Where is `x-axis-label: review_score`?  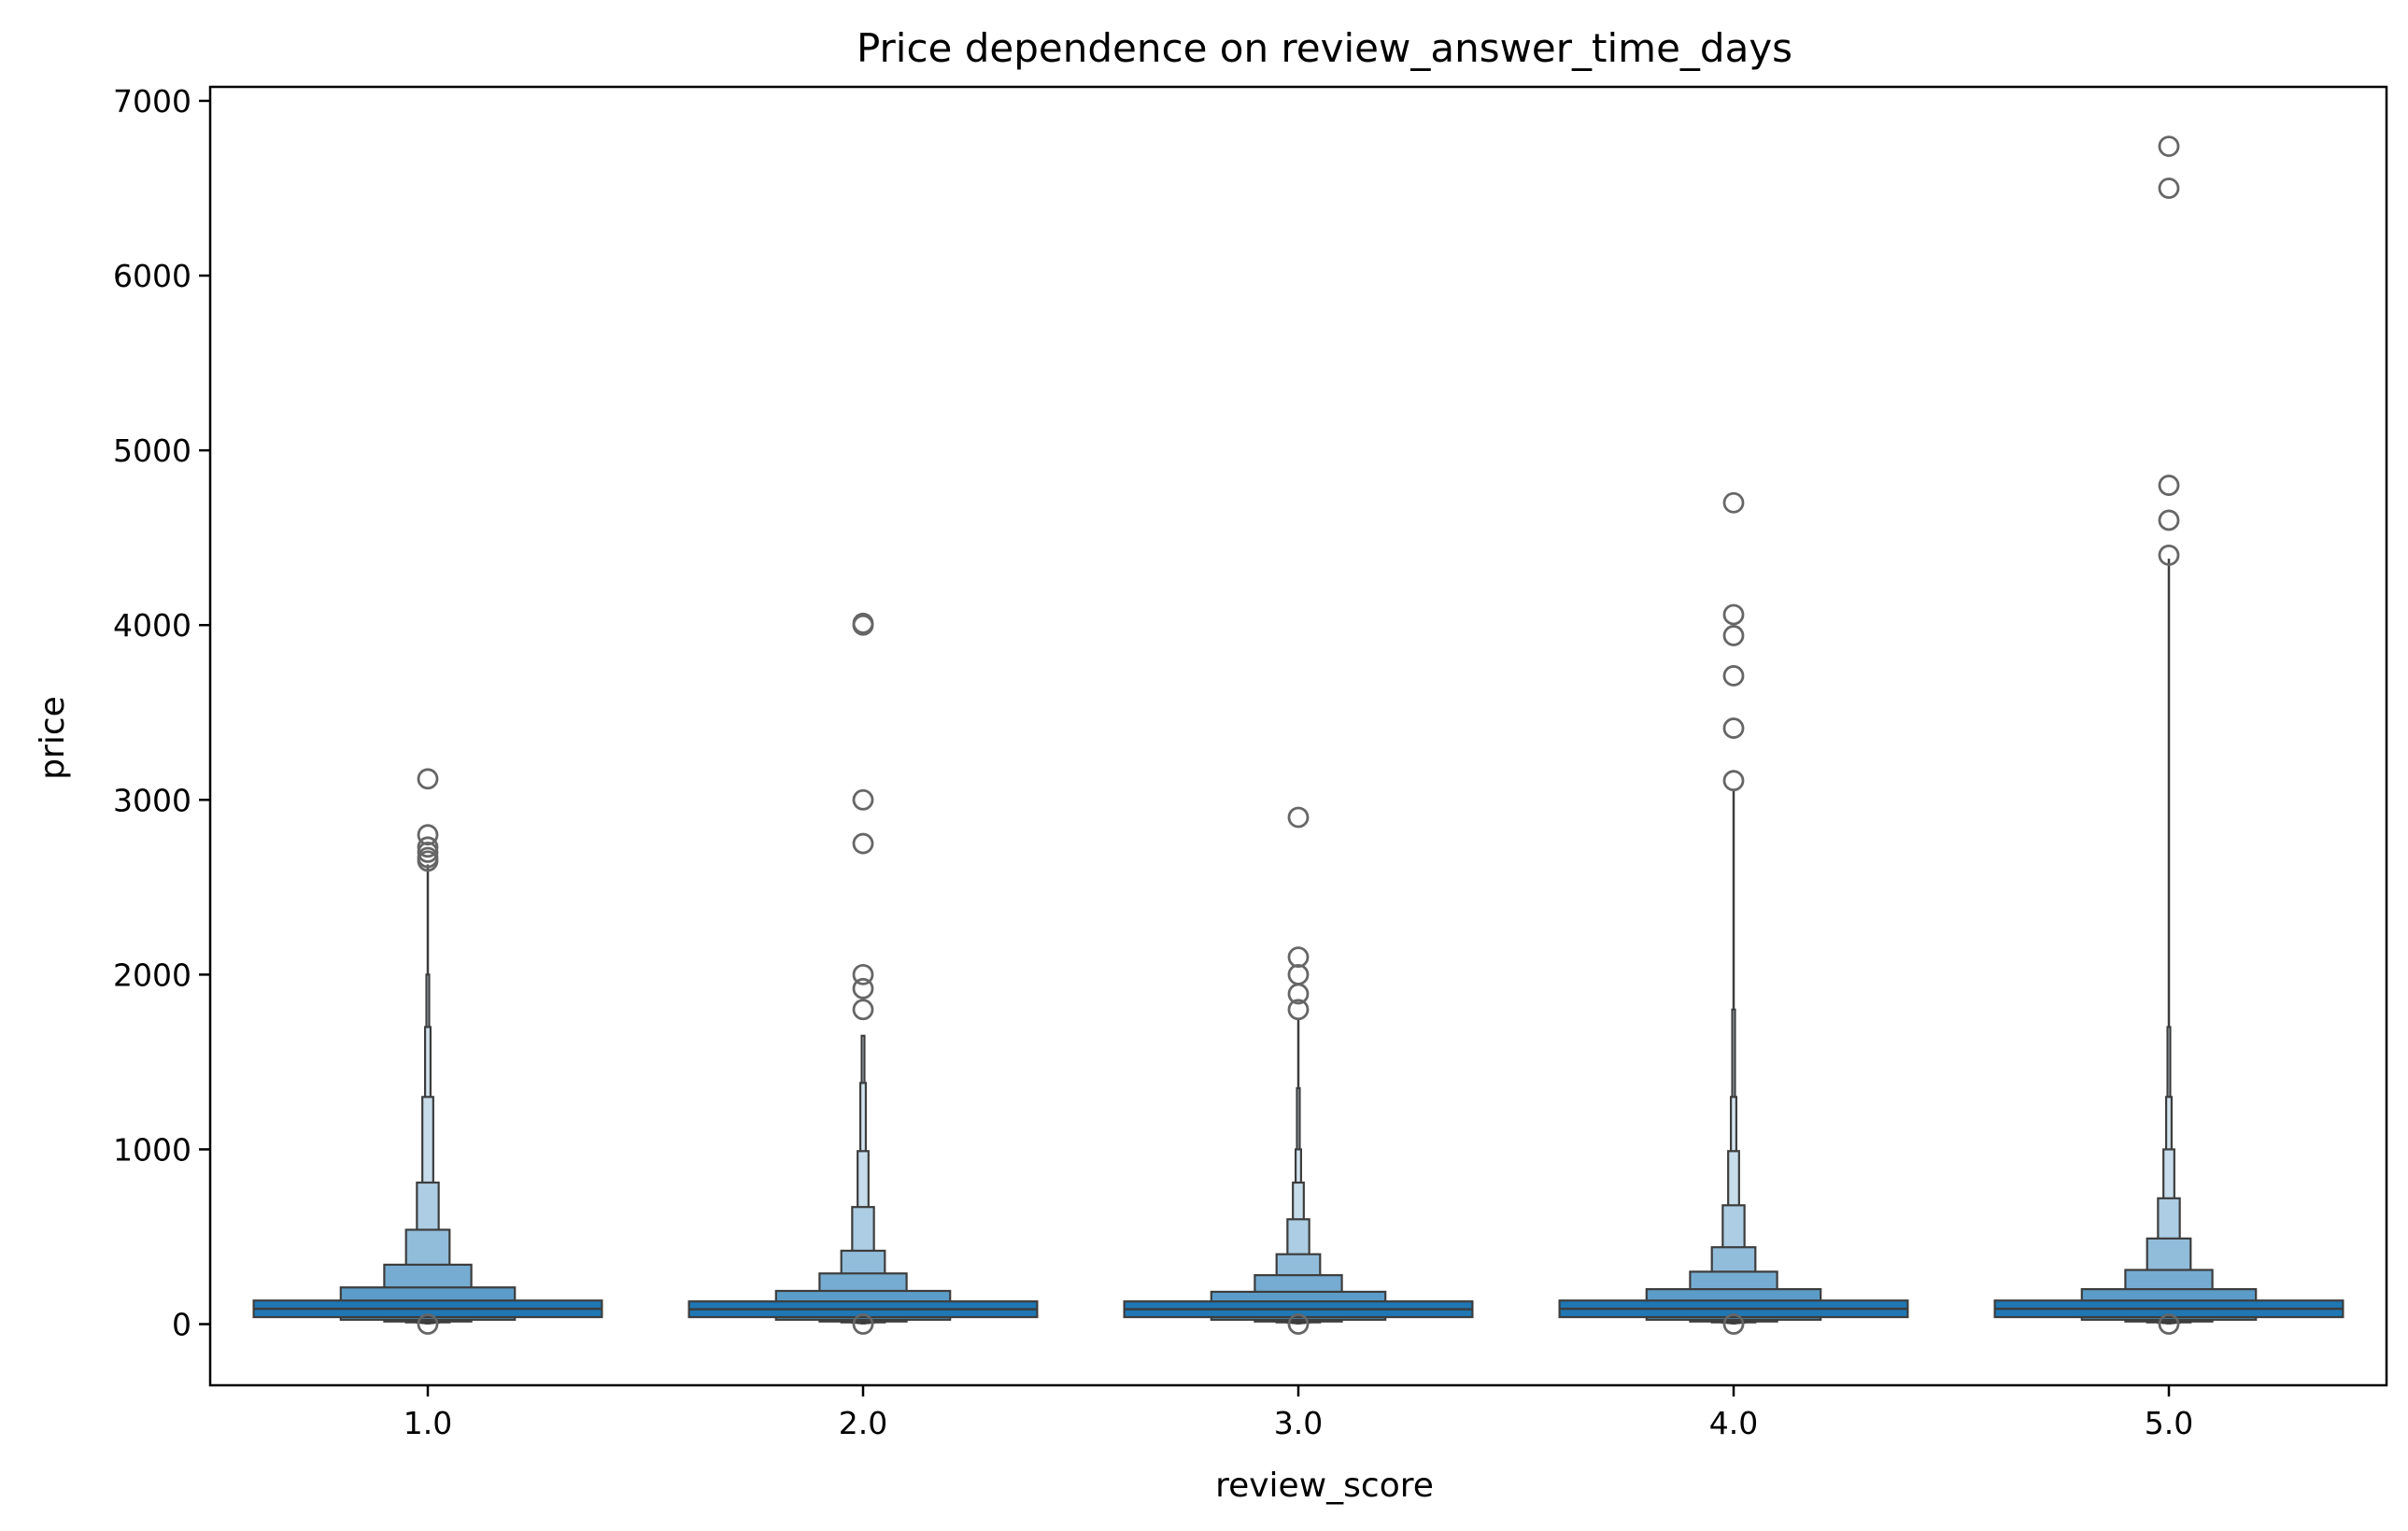 x-axis-label: review_score is located at coordinates (1324, 1486).